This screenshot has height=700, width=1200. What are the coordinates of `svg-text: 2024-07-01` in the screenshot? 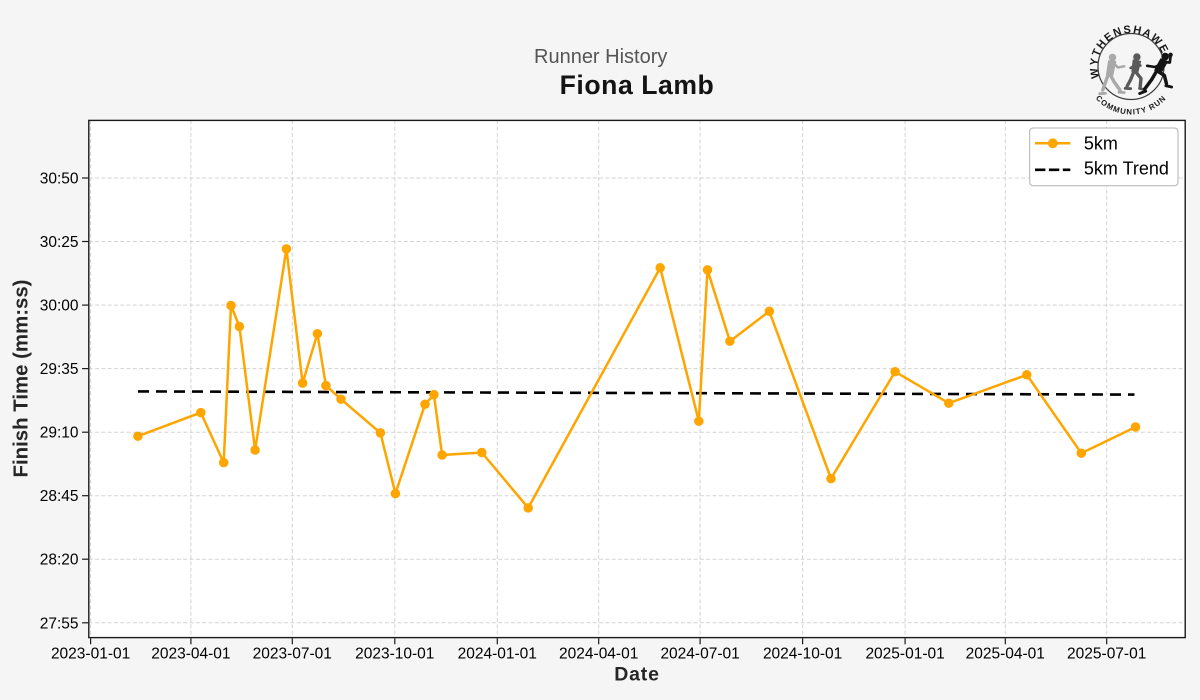 It's located at (699, 654).